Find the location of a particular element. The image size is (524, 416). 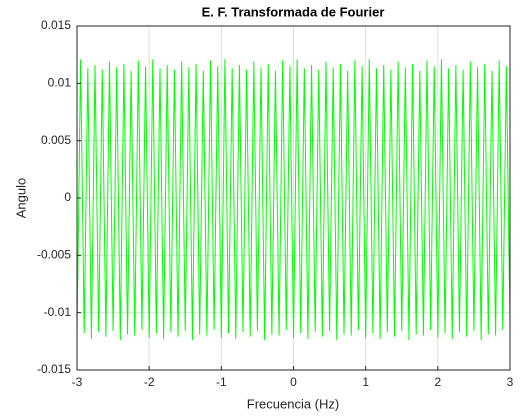

y-tick-label: 0 is located at coordinates (67, 197).